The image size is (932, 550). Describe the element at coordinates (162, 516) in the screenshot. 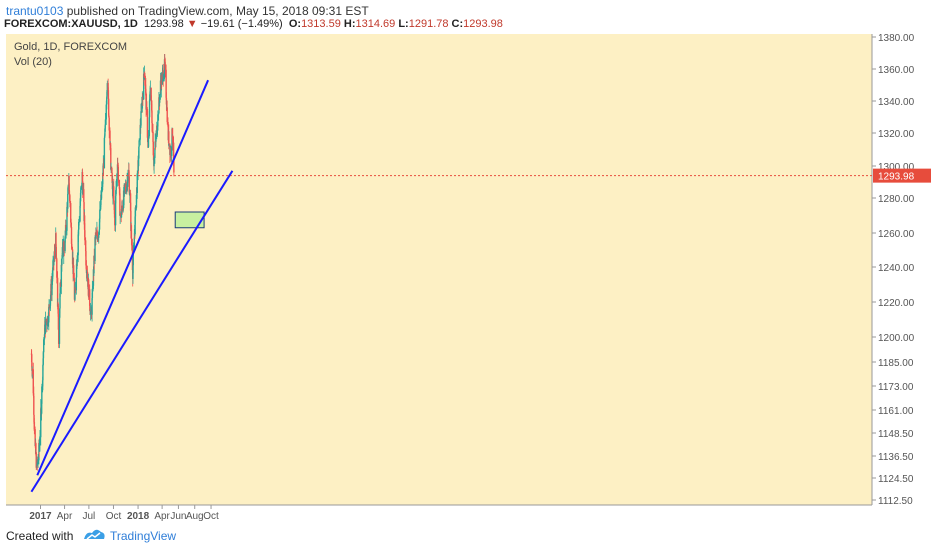

I see `x-tick-label: Apr` at that location.